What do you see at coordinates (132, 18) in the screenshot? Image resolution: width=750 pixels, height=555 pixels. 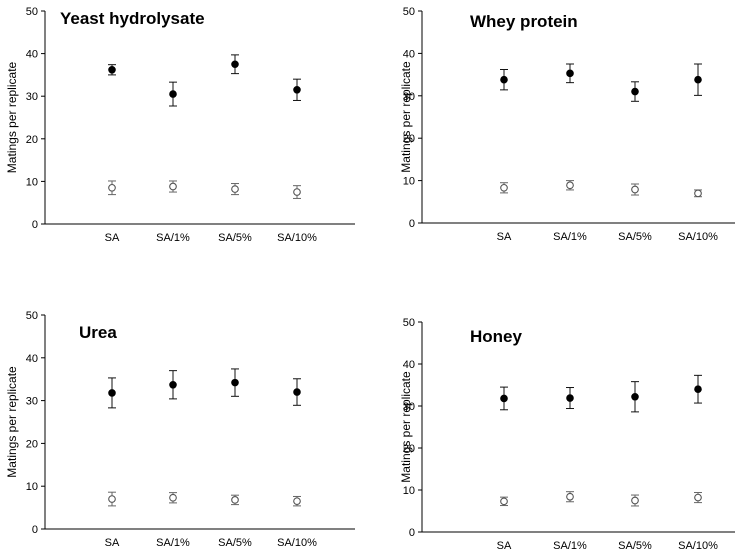 I see `panel-title: Yeast hydrolysate` at bounding box center [132, 18].